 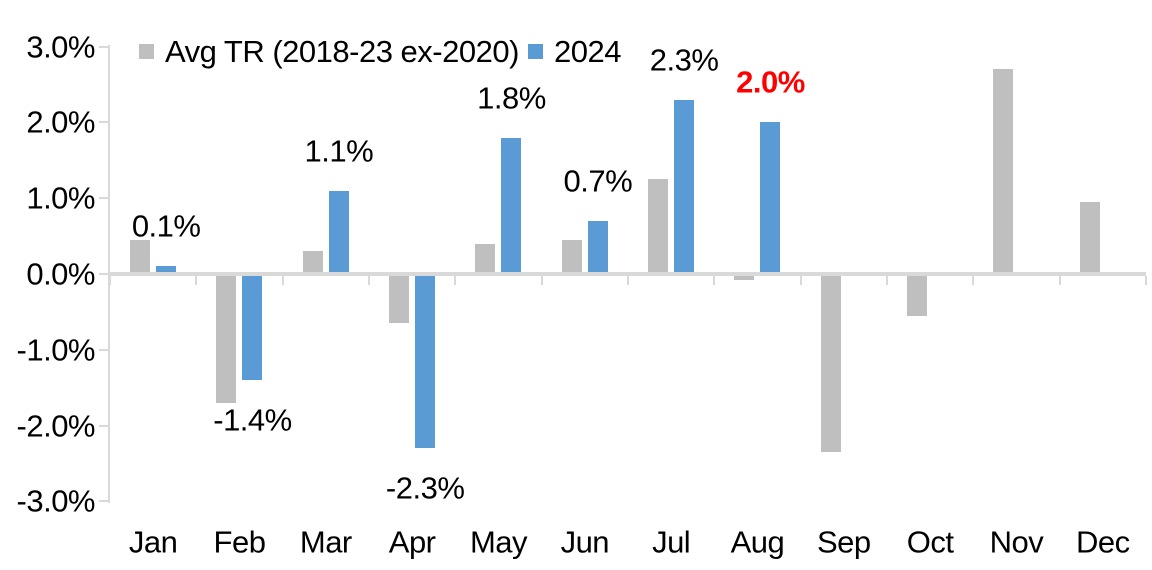 What do you see at coordinates (425, 488) in the screenshot?
I see `data-label-apr: -2.3%` at bounding box center [425, 488].